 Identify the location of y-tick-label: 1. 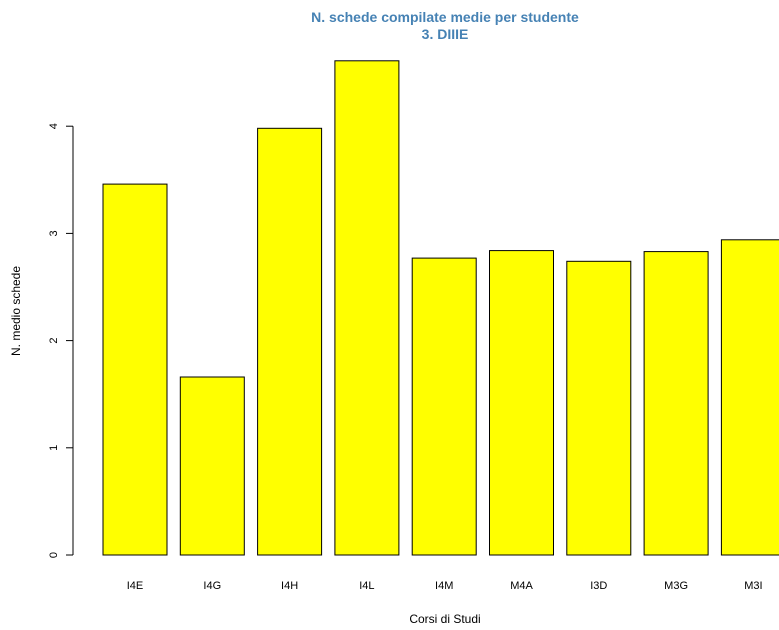
(54, 448).